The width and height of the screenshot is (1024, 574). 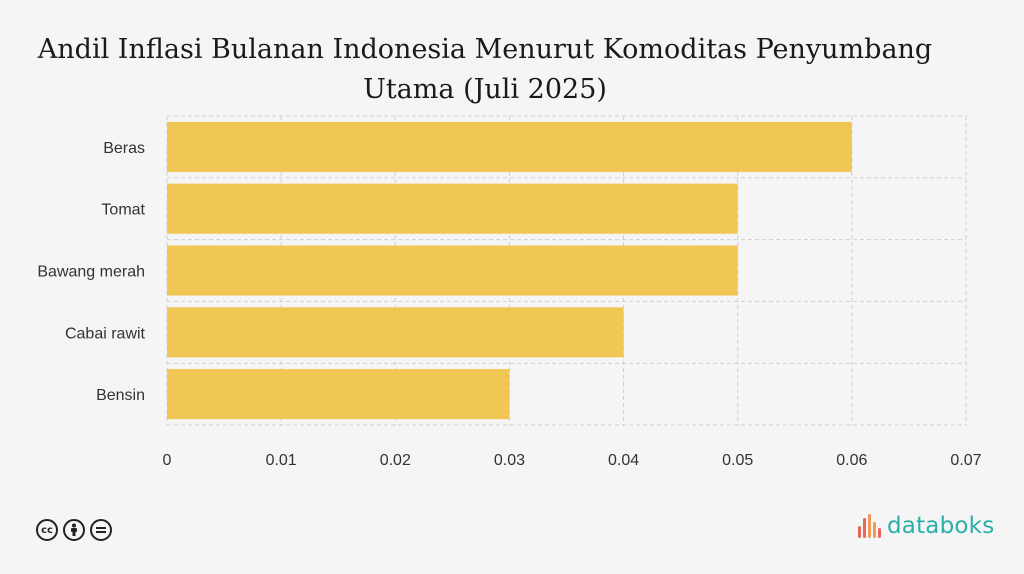 What do you see at coordinates (105, 333) in the screenshot?
I see `category-label: Cabai rawit` at bounding box center [105, 333].